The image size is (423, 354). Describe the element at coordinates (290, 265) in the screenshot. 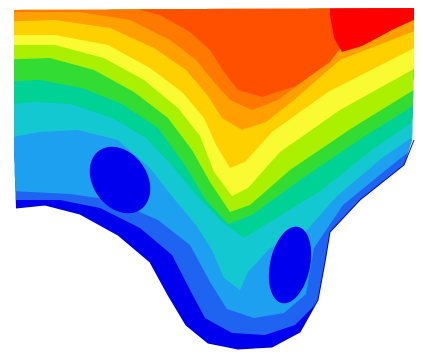

I see `minimum-region-right` at that location.